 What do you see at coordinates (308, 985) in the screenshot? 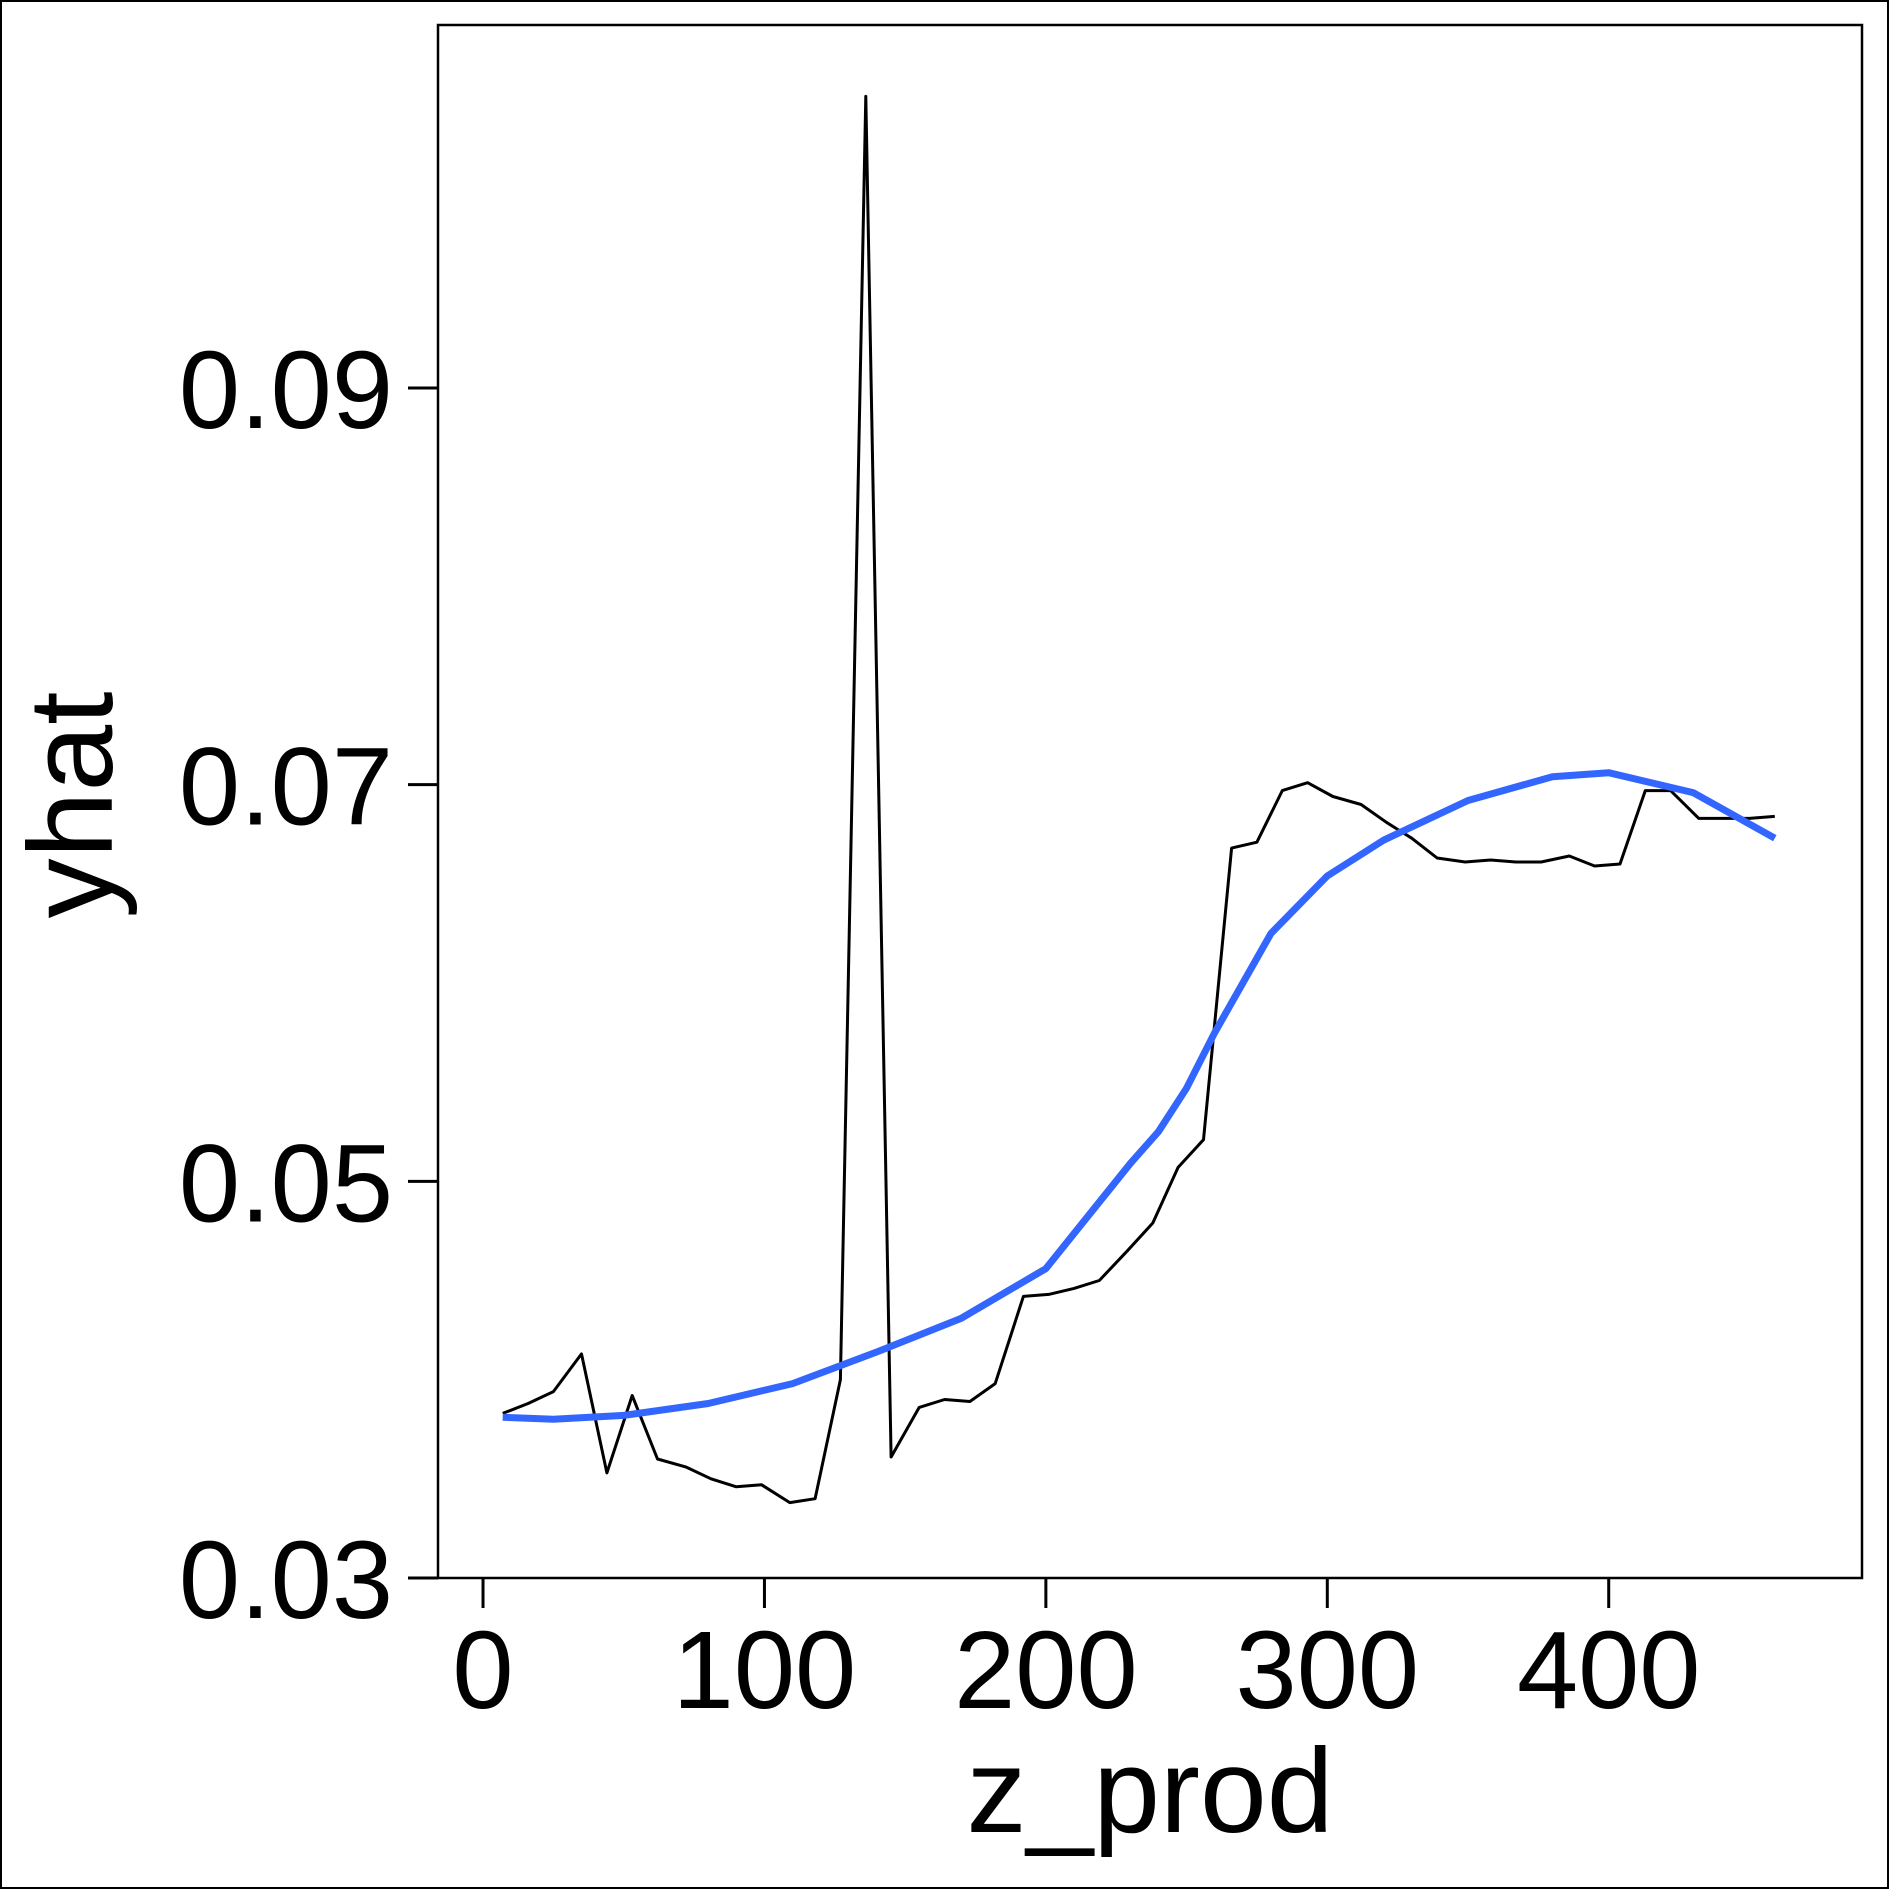
I see `y-axis: 0.03 0.05 0.07 0.09` at bounding box center [308, 985].